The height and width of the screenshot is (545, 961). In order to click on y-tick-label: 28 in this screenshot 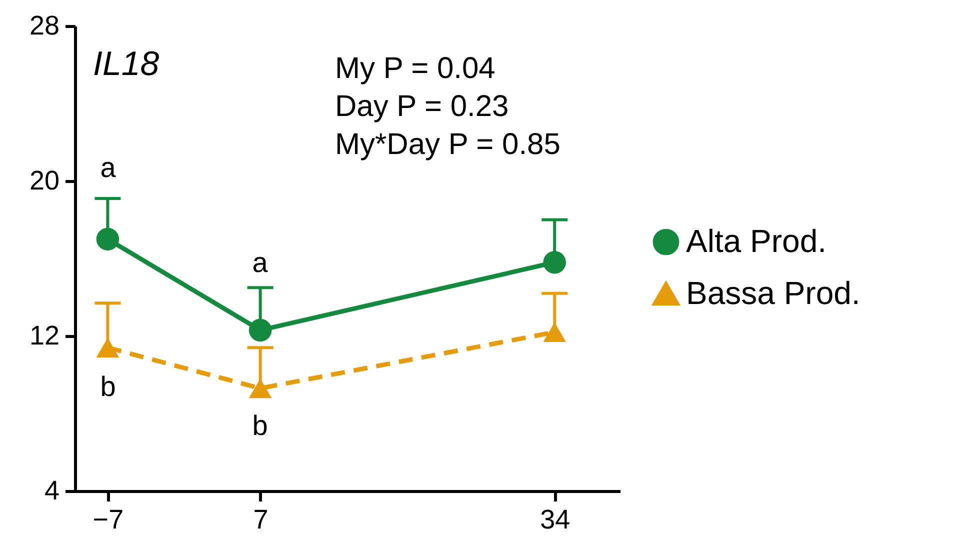, I will do `click(44, 25)`.